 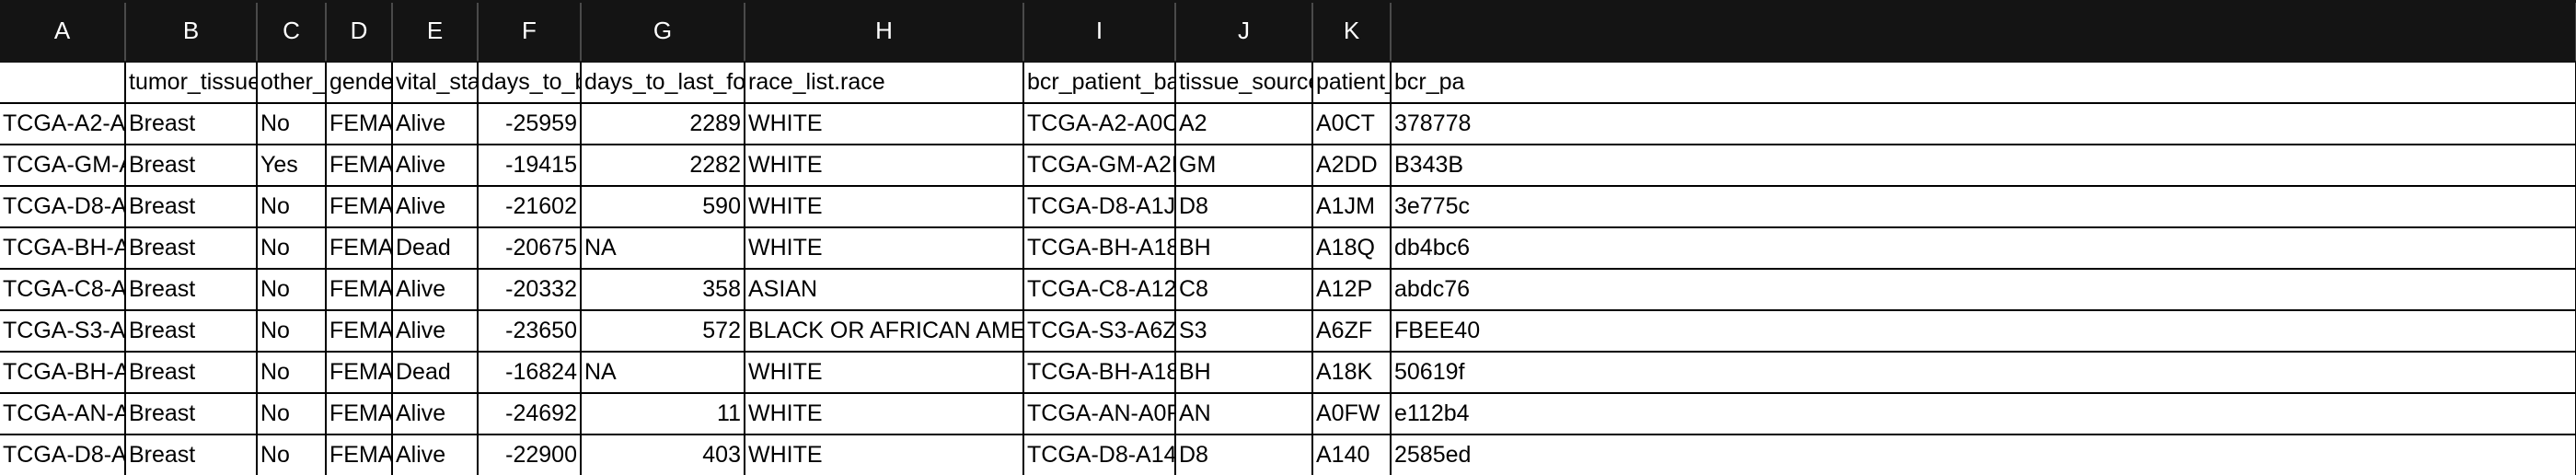 What do you see at coordinates (663, 414) in the screenshot?
I see `table-cell: 11` at bounding box center [663, 414].